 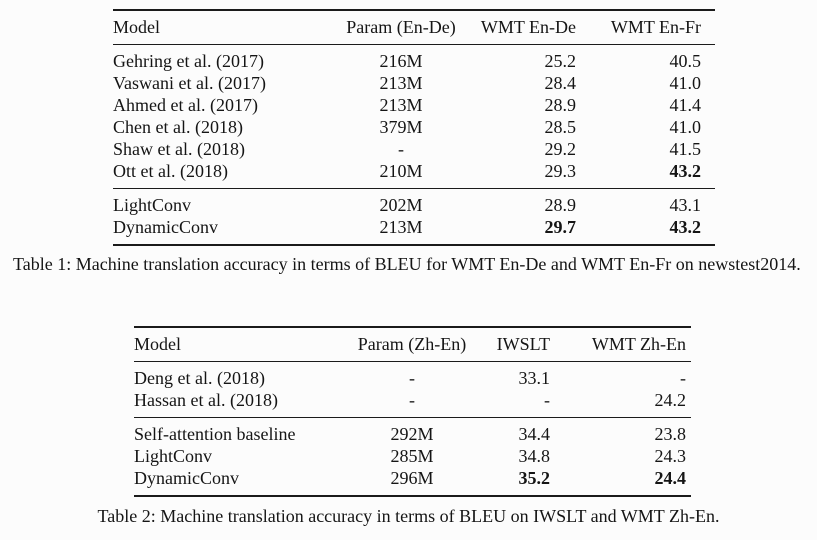 What do you see at coordinates (670, 434) in the screenshot?
I see `cell-wmt-zh-en: 23.8` at bounding box center [670, 434].